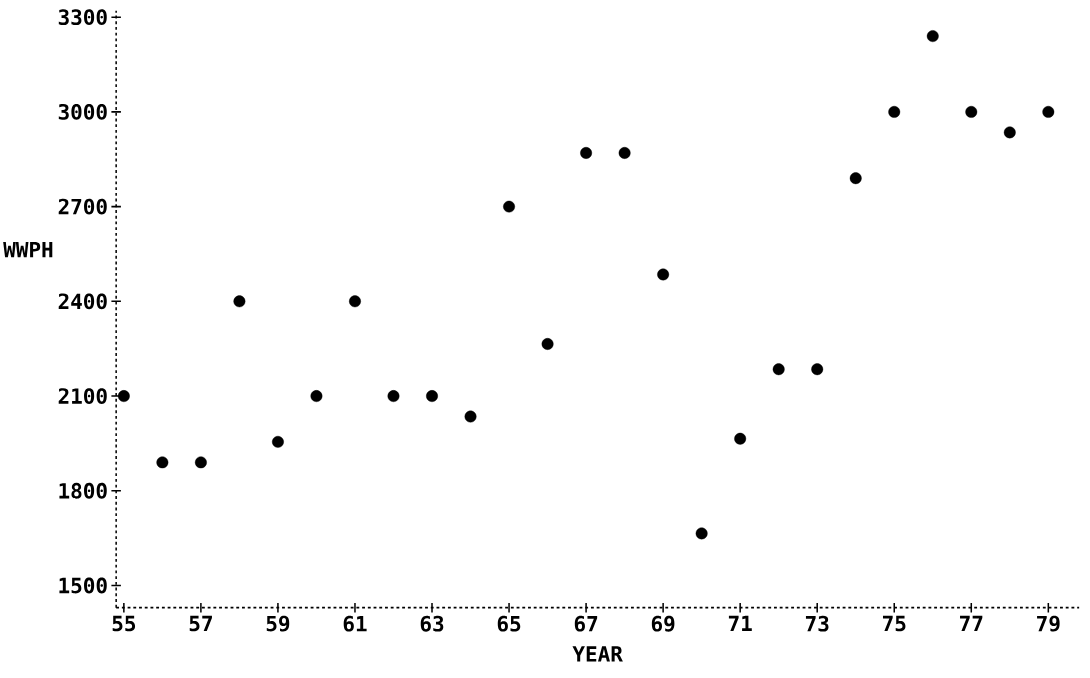 Image resolution: width=1090 pixels, height=678 pixels. What do you see at coordinates (740, 623) in the screenshot?
I see `x-tick-label: 71` at bounding box center [740, 623].